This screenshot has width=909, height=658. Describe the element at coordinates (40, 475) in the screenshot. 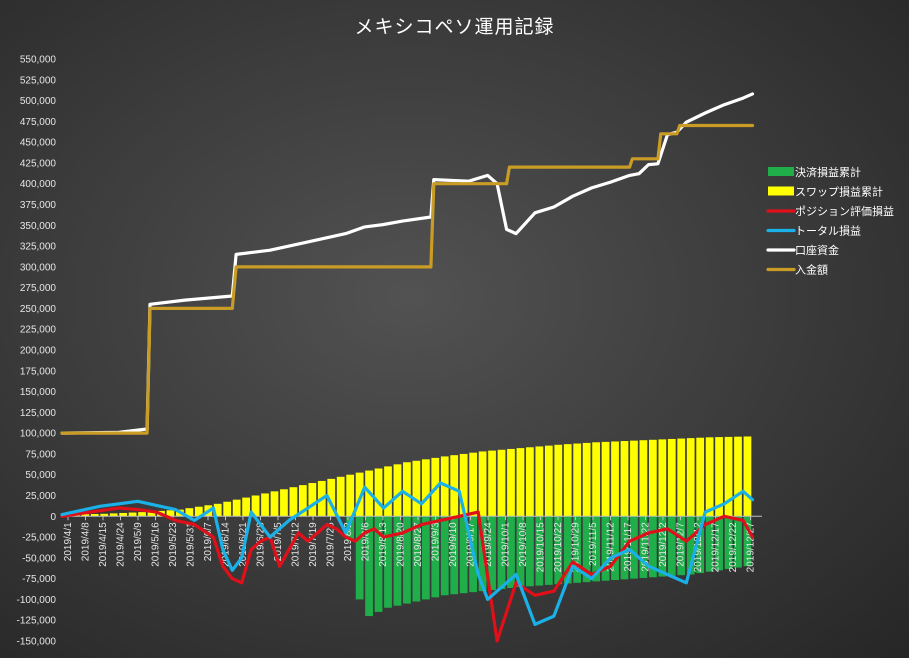

I see `y-tick-label: 50,000` at that location.